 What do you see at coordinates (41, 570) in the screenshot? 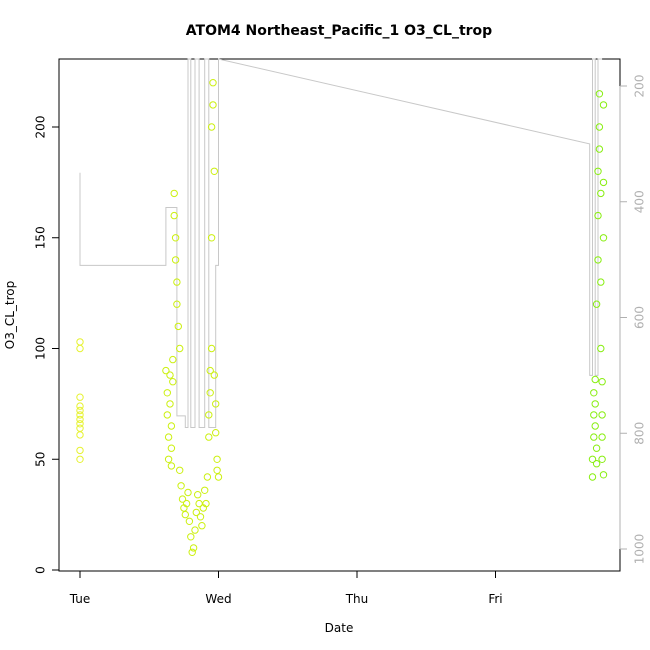
I see `y-tick-label: 0` at bounding box center [41, 570].